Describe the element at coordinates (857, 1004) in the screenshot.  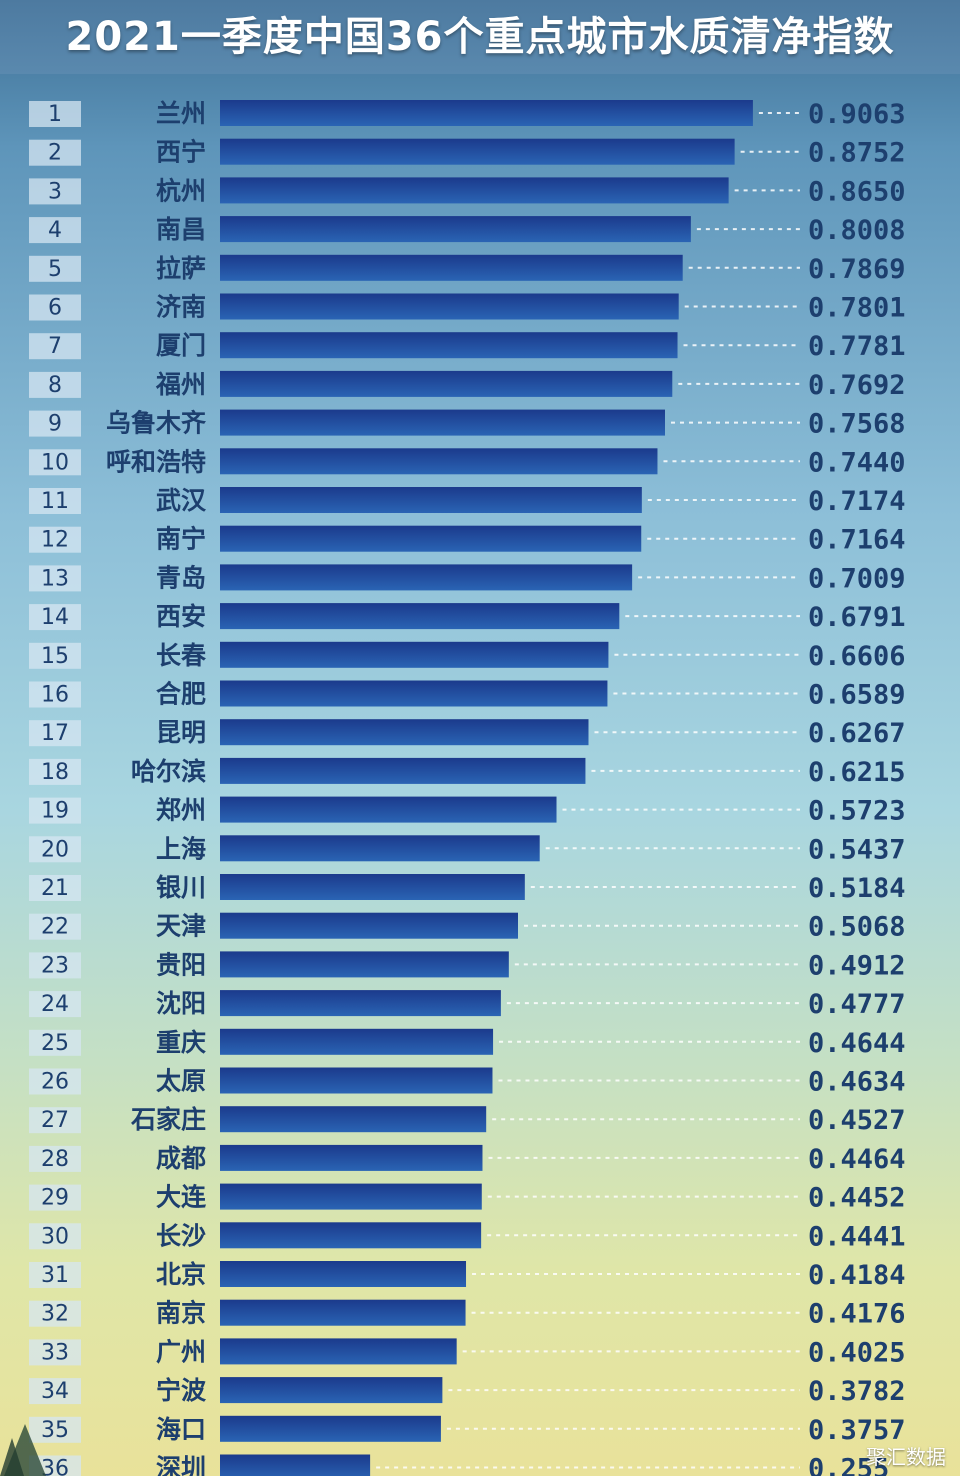
I see `value-label: 0.4777` at that location.